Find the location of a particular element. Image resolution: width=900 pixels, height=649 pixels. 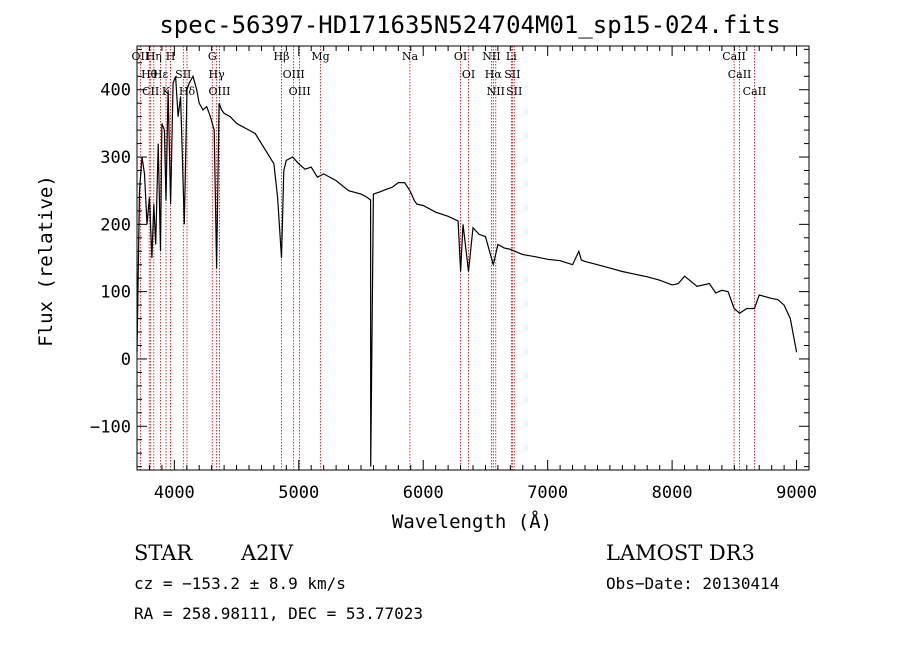

spectral-line-label: Hε is located at coordinates (161, 74).